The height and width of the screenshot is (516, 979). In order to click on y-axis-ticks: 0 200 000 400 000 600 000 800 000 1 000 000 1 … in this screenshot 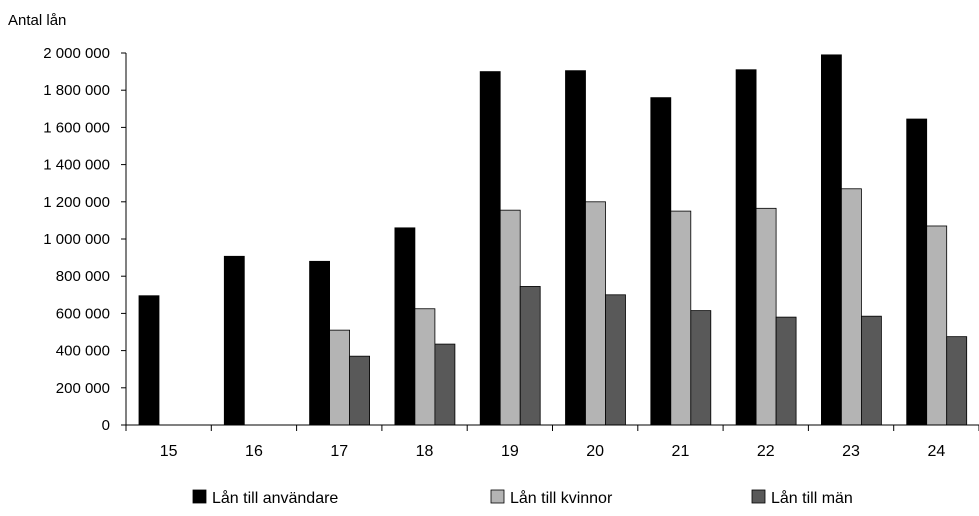, I will do `click(84, 239)`.